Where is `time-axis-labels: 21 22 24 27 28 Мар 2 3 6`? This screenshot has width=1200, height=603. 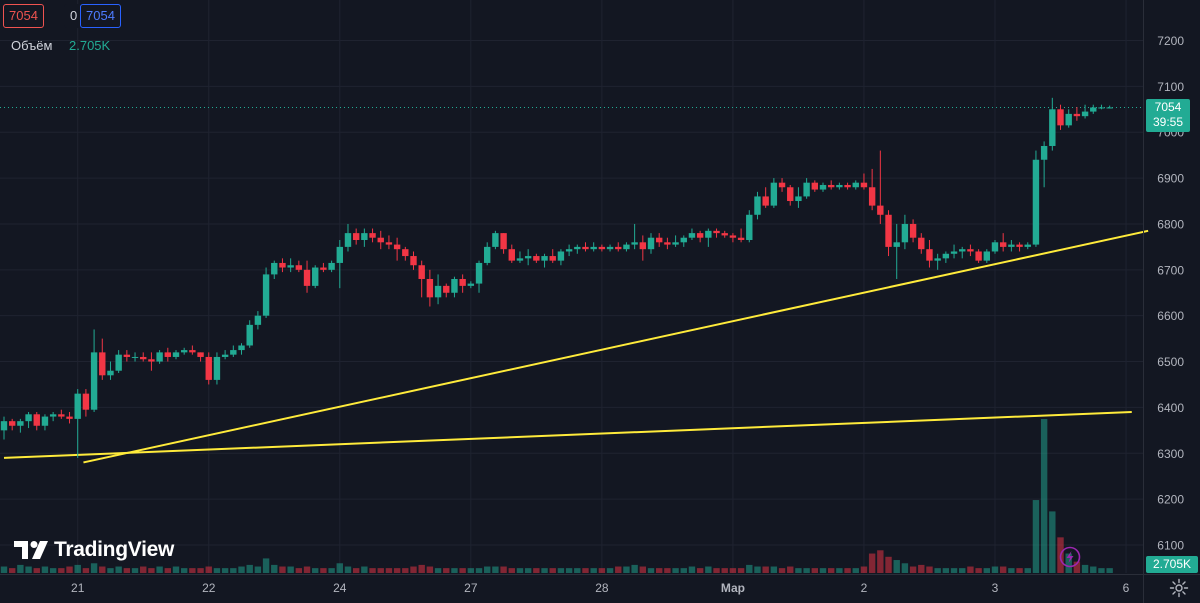
time-axis-labels: 21 22 24 27 28 Мар 2 3 6 is located at coordinates (600, 588).